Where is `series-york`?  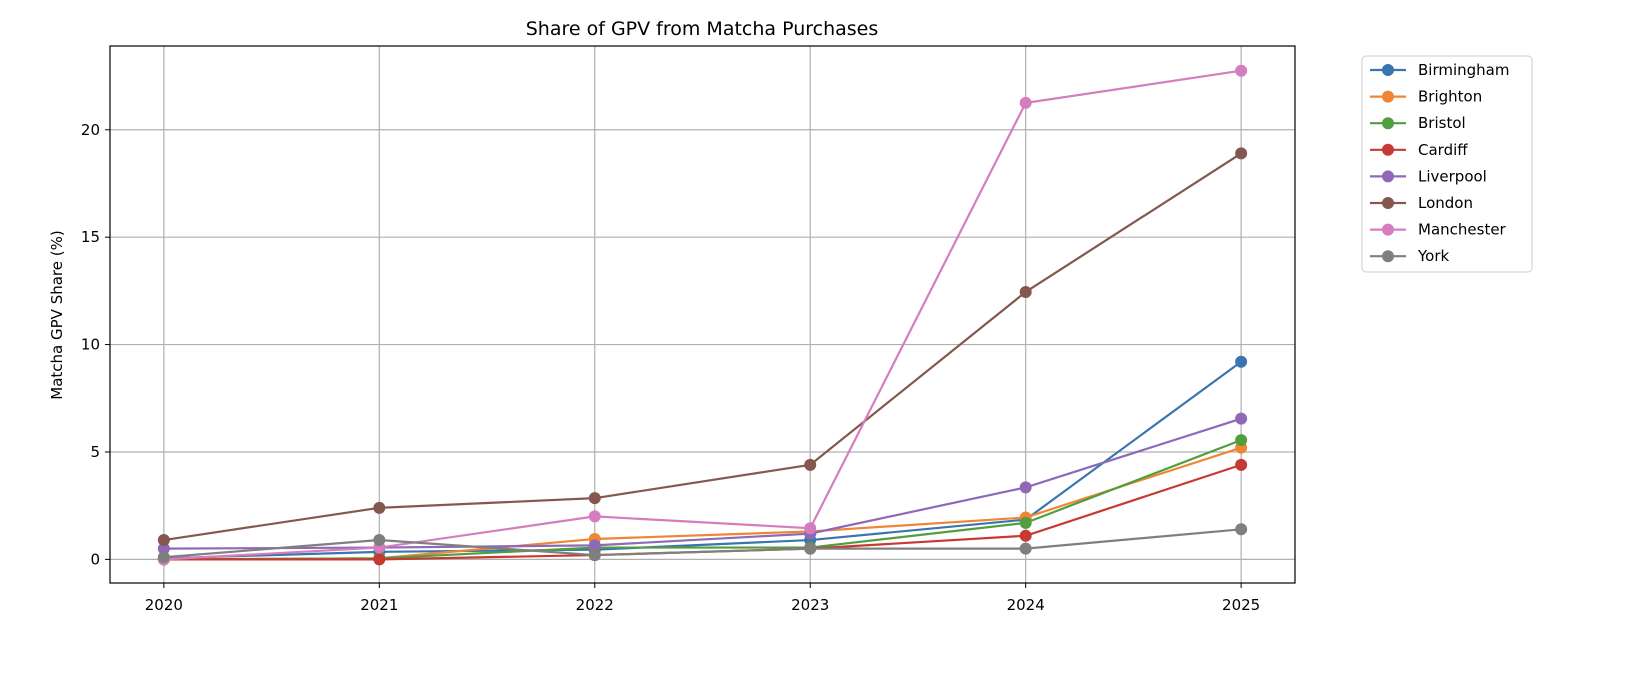
series-york is located at coordinates (702, 543).